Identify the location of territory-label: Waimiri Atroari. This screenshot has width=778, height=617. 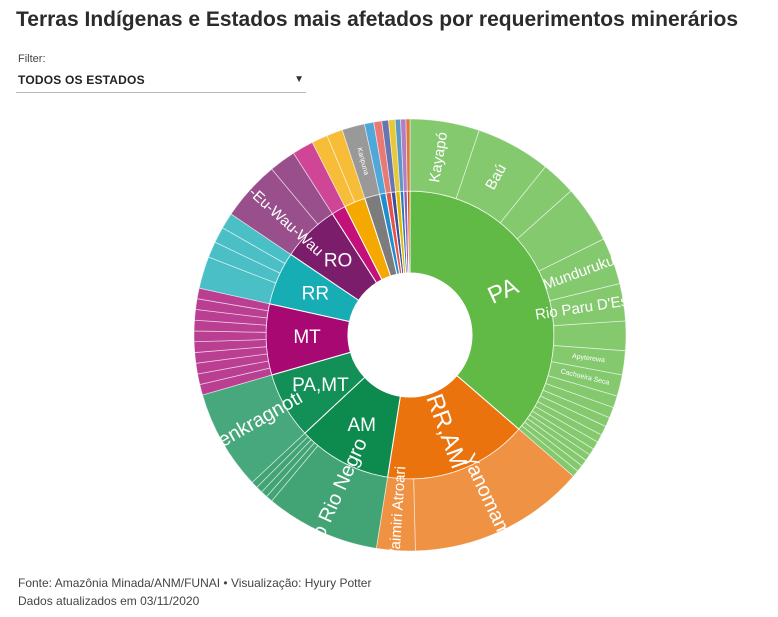
(397, 515).